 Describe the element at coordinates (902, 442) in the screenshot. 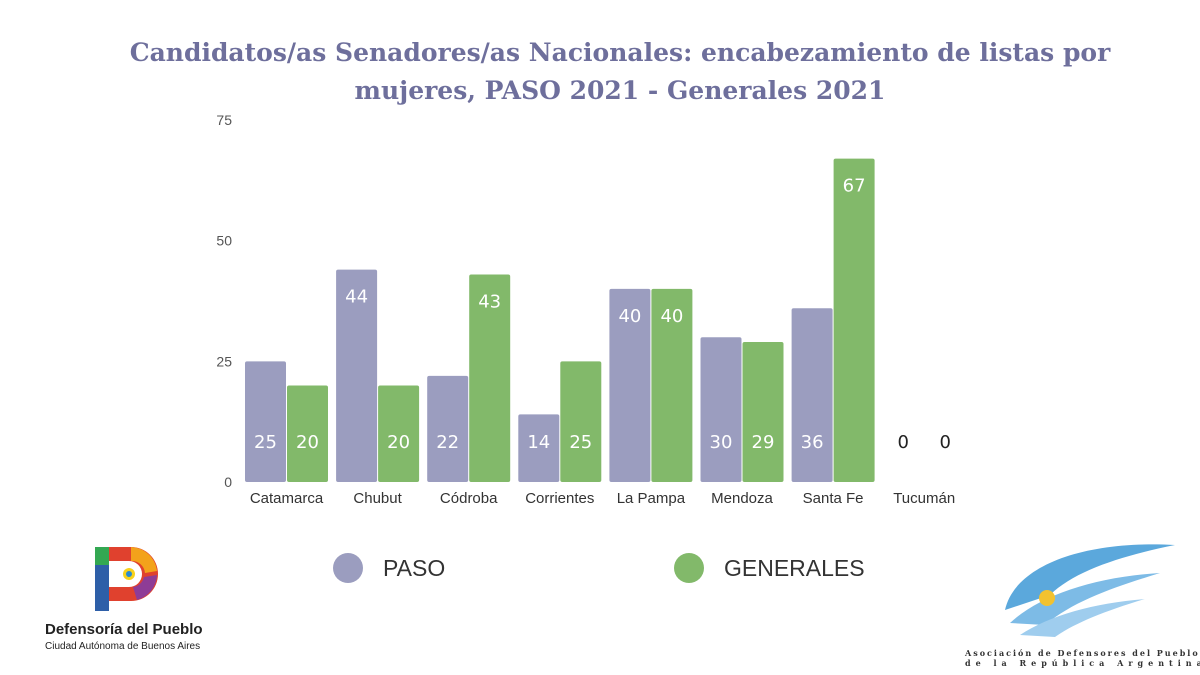

I see `data-label-paso: 0` at that location.